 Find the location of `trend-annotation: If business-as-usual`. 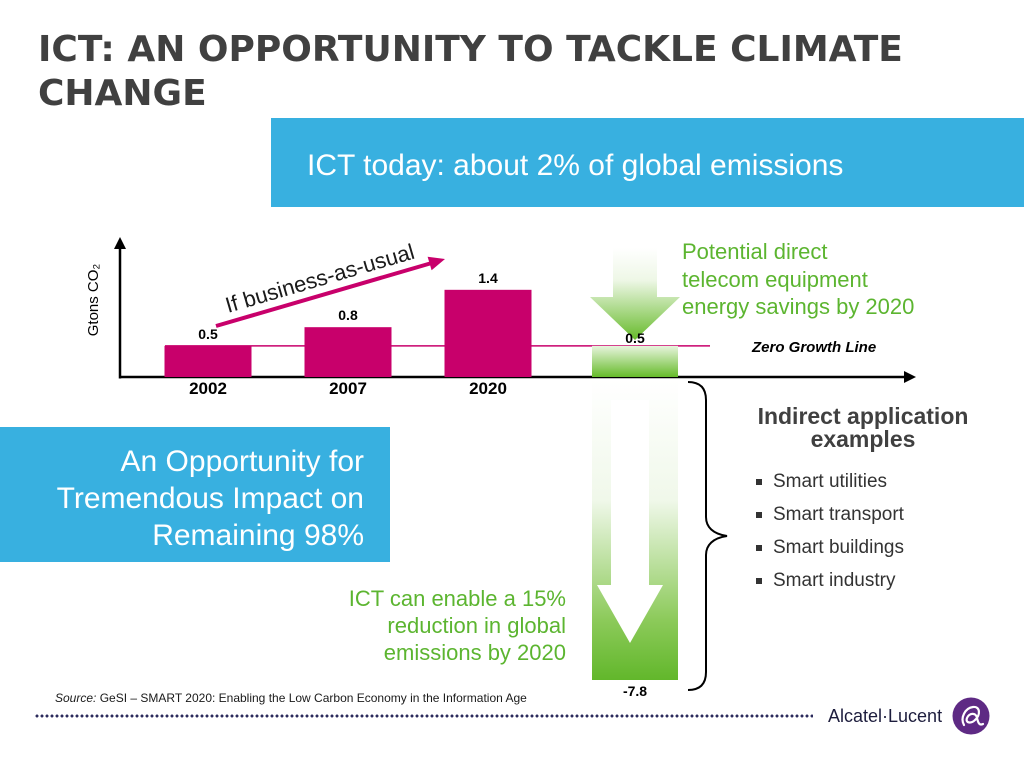

trend-annotation: If business-as-usual is located at coordinates (319, 278).